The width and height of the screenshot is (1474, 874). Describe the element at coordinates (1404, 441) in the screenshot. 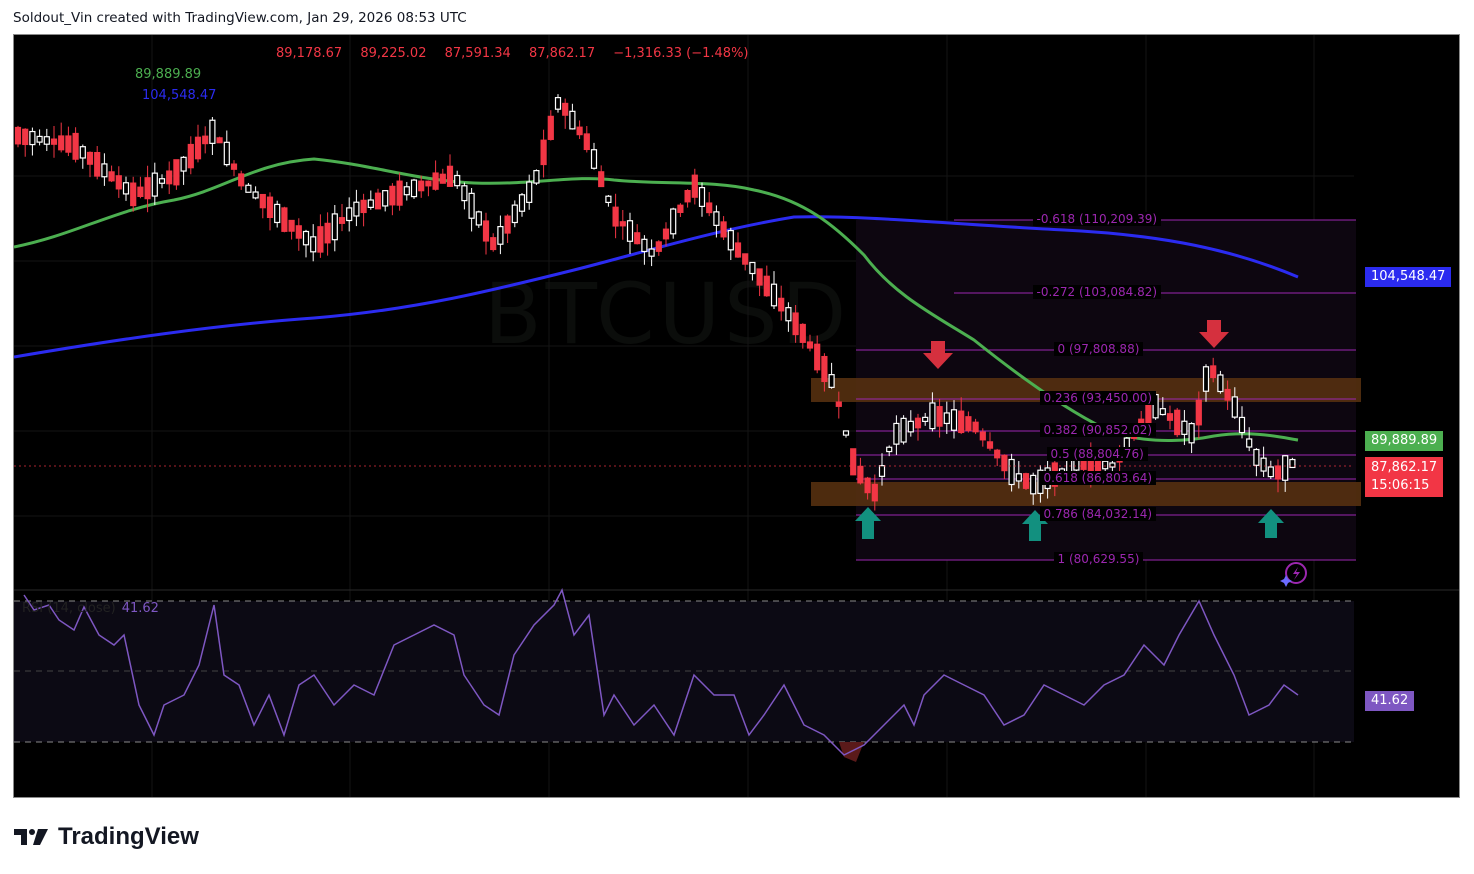

I see `ma50-price-tag: 89,889.89` at that location.